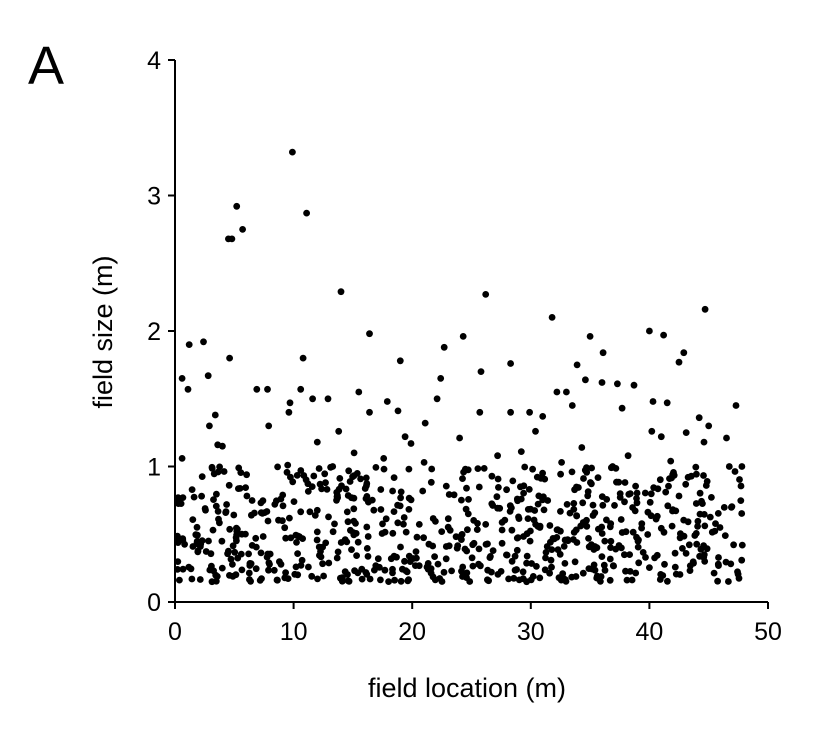 The image size is (816, 738). What do you see at coordinates (531, 632) in the screenshot?
I see `x-tick-label: 30` at bounding box center [531, 632].